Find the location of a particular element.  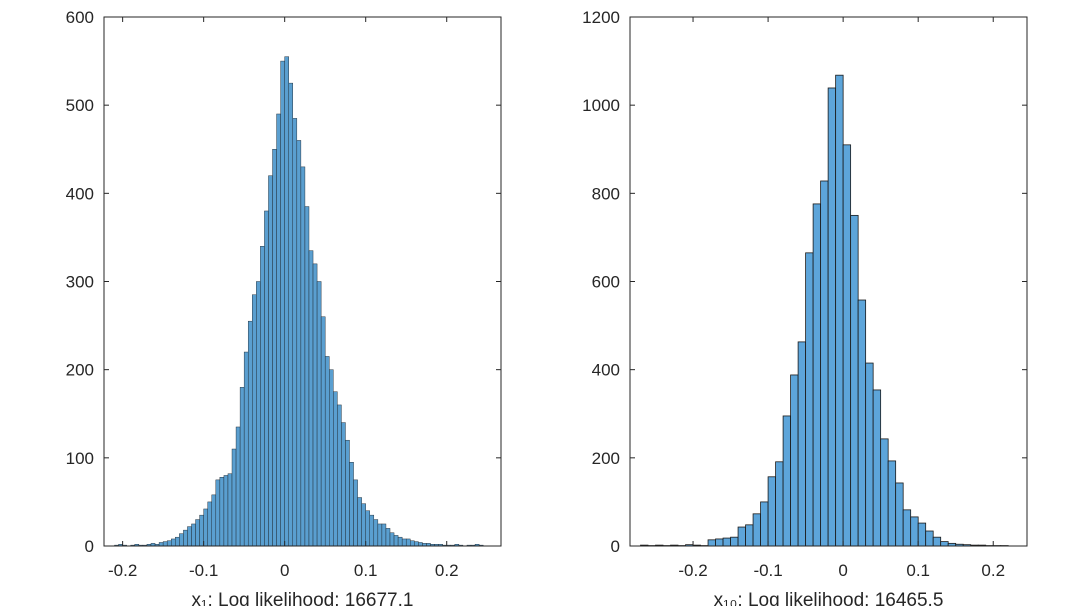

y-tick-label: 400 is located at coordinates (606, 370).